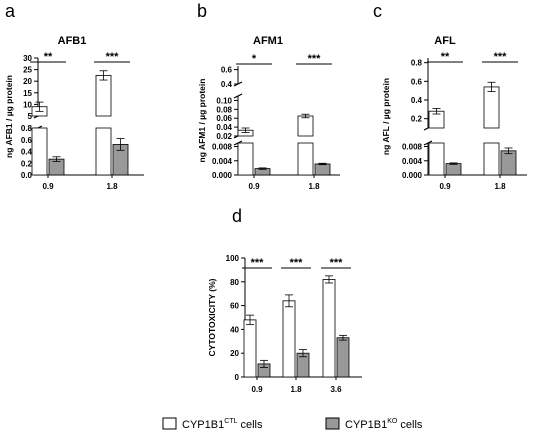 This screenshot has height=433, width=550. Describe the element at coordinates (27, 175) in the screenshot. I see `y-tick-label: 0.0` at that location.